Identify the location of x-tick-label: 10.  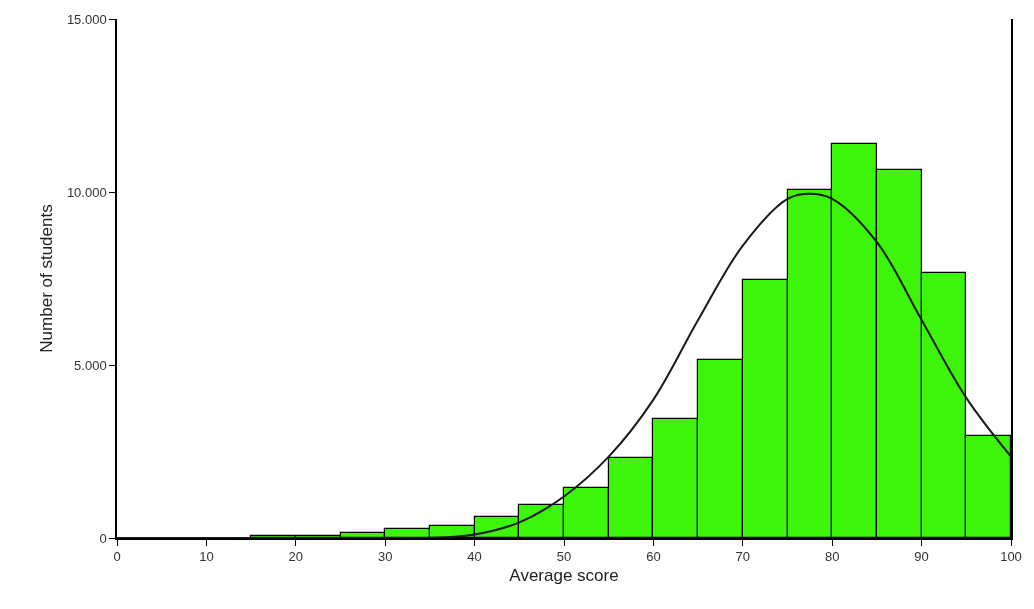
(206, 557).